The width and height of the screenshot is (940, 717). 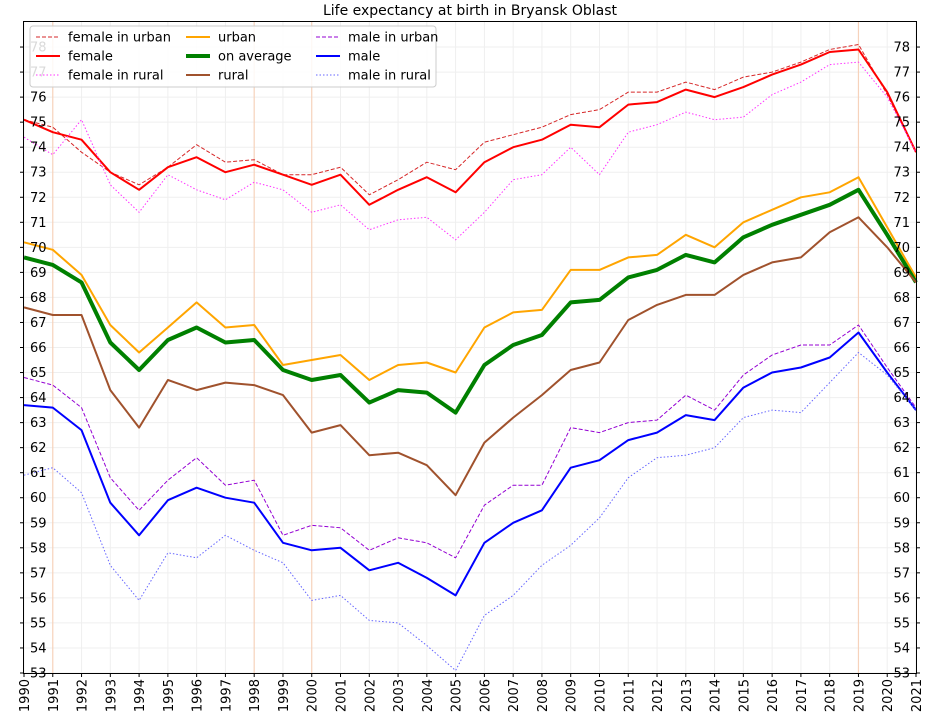 I want to click on x-tick-label: 1999, so click(x=284, y=695).